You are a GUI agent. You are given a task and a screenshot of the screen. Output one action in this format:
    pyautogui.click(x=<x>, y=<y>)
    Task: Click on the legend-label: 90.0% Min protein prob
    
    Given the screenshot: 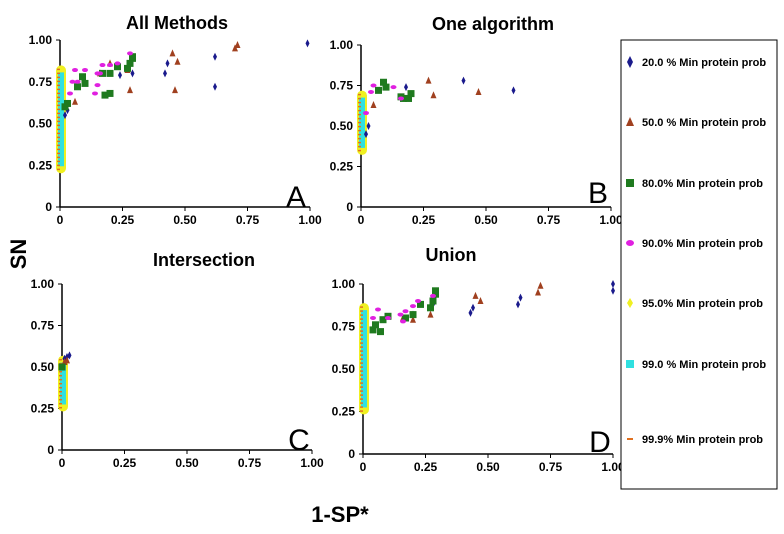 What is the action you would take?
    pyautogui.click(x=702, y=244)
    